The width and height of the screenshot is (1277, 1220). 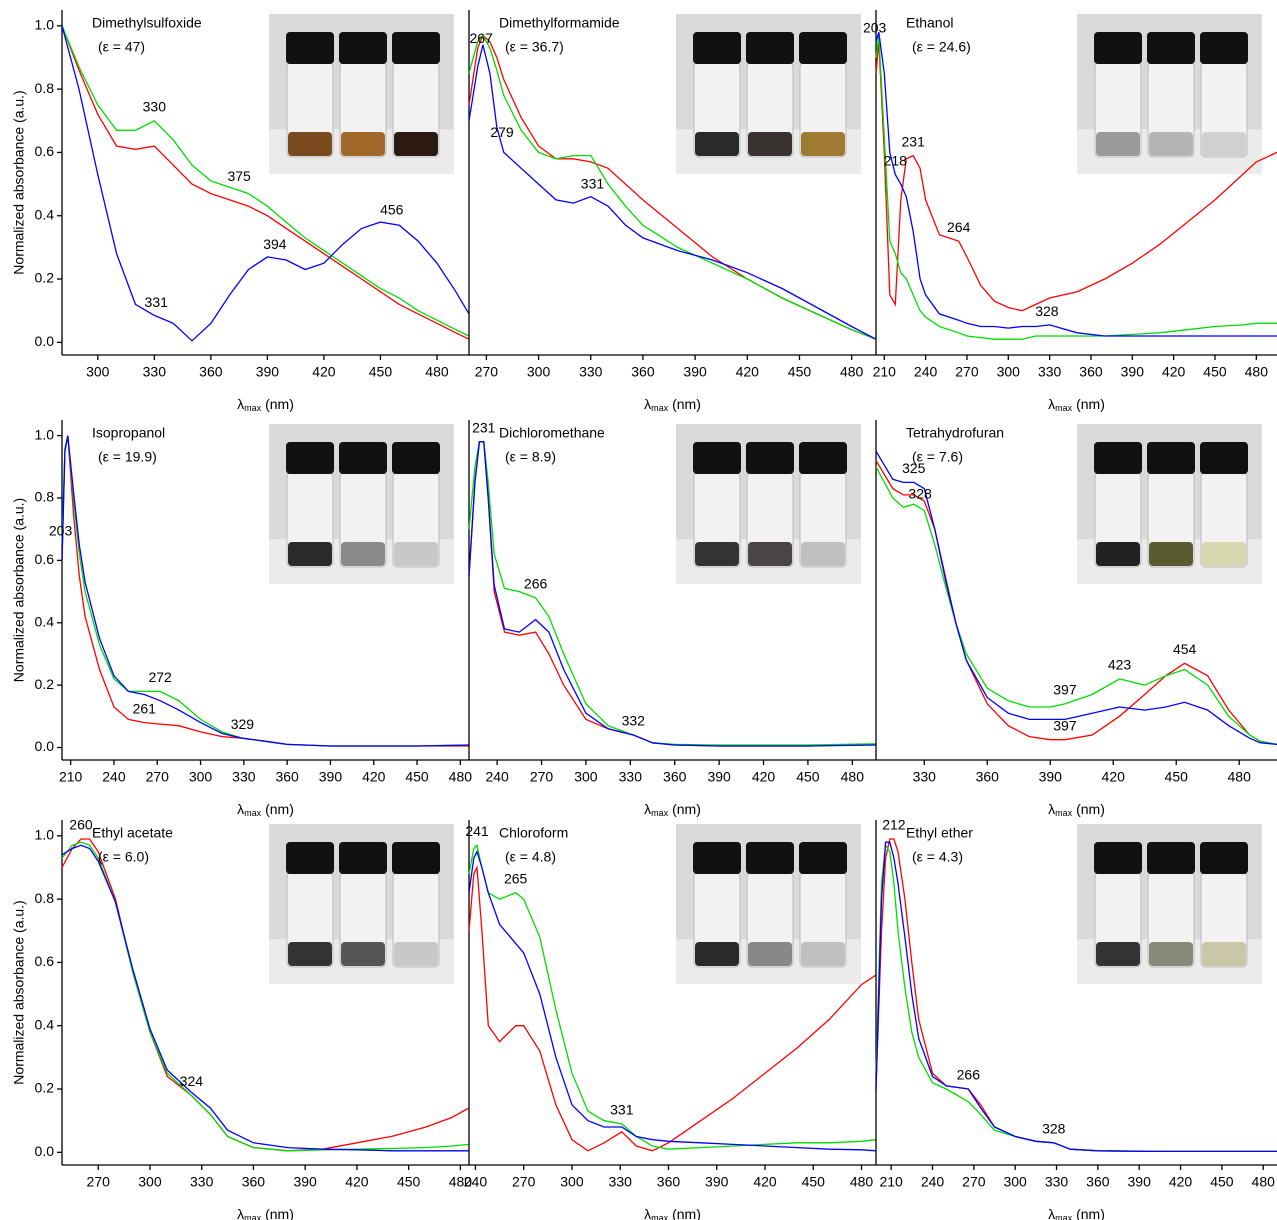 I want to click on panel-subtitle: (ε = 7.6), so click(x=937, y=457).